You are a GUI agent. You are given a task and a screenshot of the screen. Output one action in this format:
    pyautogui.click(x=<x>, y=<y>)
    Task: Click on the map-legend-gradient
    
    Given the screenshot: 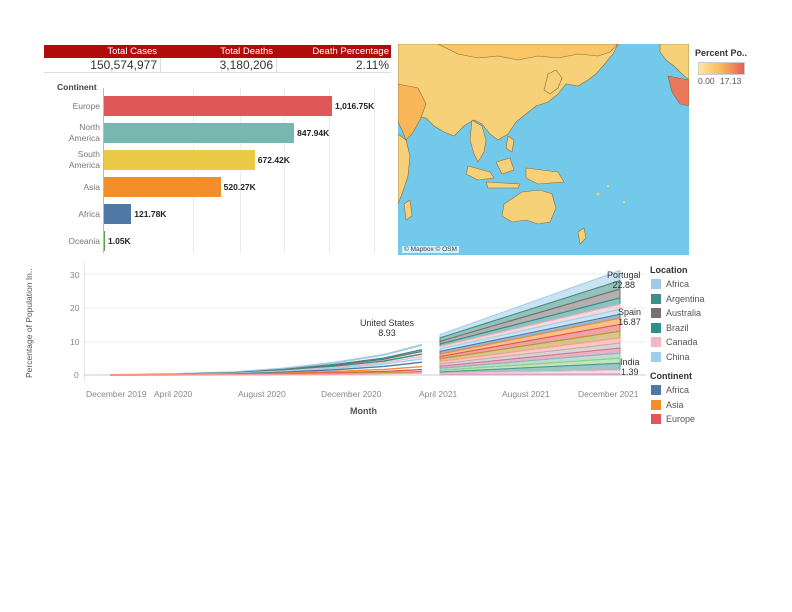 What is the action you would take?
    pyautogui.click(x=721, y=68)
    